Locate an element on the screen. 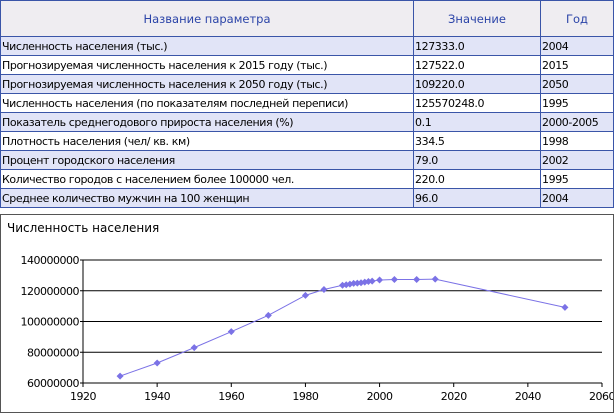  chart-title: Численность населения is located at coordinates (83, 228).